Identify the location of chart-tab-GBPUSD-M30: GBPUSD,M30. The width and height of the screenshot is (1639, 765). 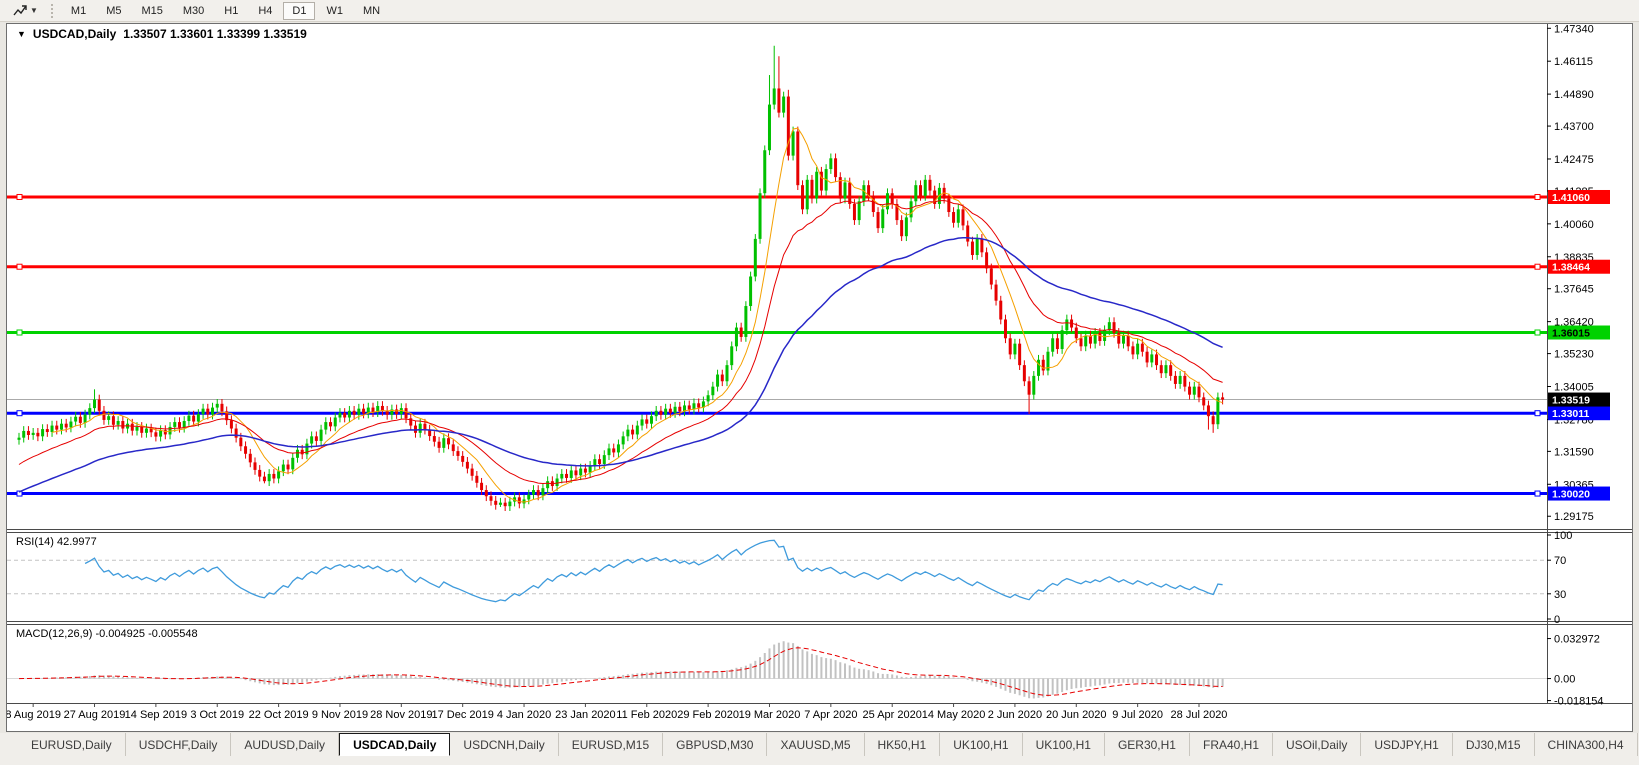
(715, 744).